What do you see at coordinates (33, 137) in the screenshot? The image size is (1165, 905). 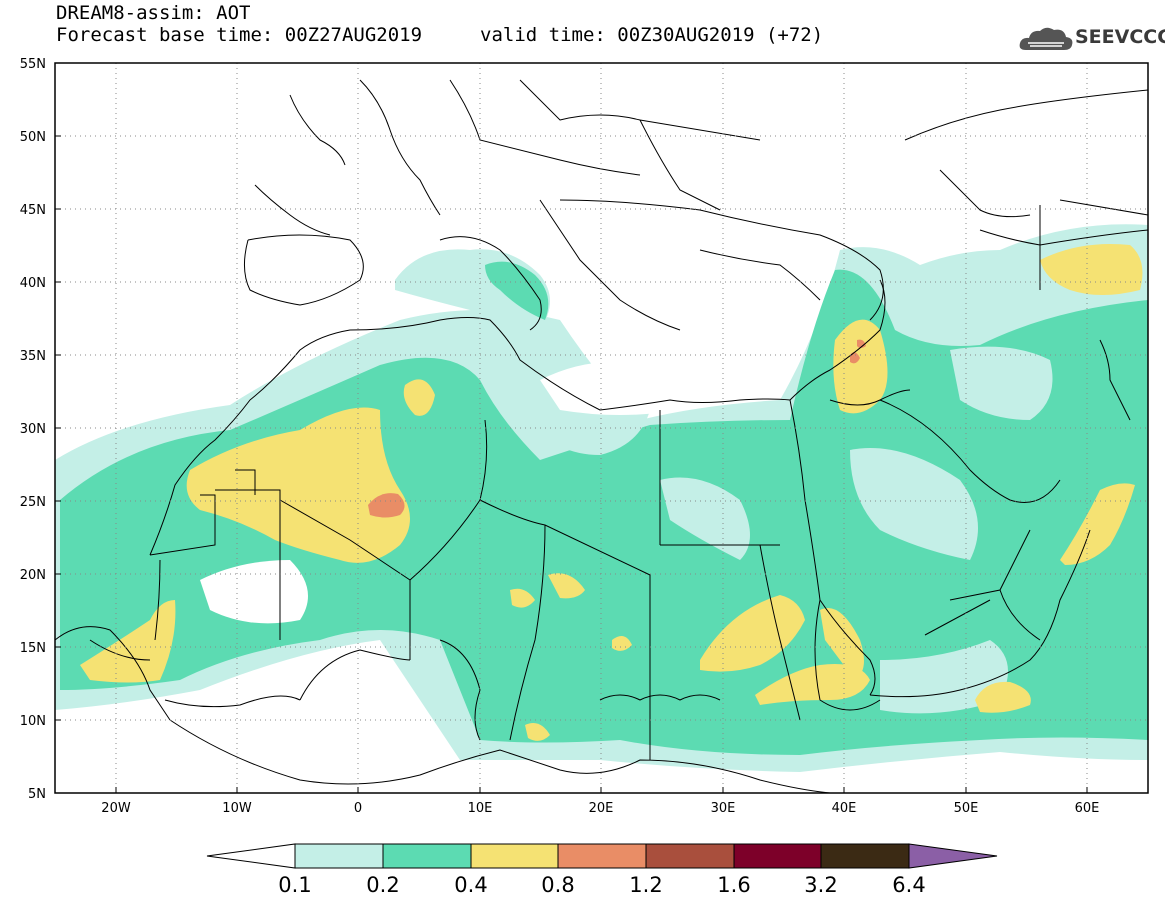 I see `lat-label: 50N` at bounding box center [33, 137].